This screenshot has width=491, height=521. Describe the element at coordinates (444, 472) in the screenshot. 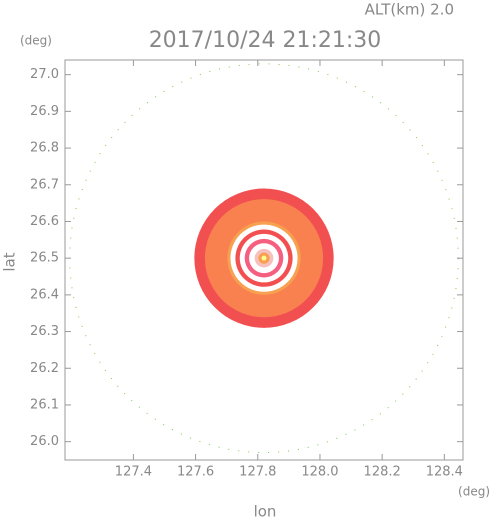

I see `x-tick-label: 128.4` at that location.